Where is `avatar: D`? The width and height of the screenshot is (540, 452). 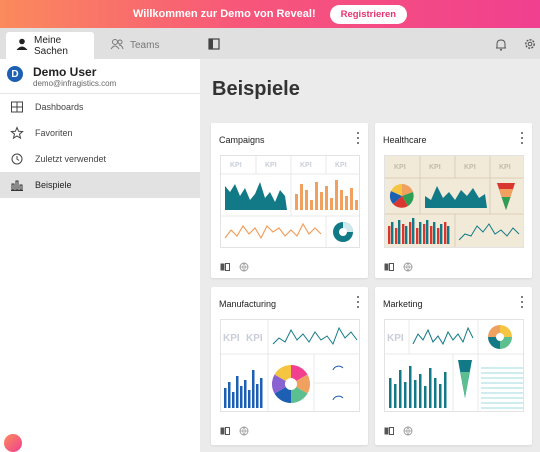
avatar: D is located at coordinates (15, 74).